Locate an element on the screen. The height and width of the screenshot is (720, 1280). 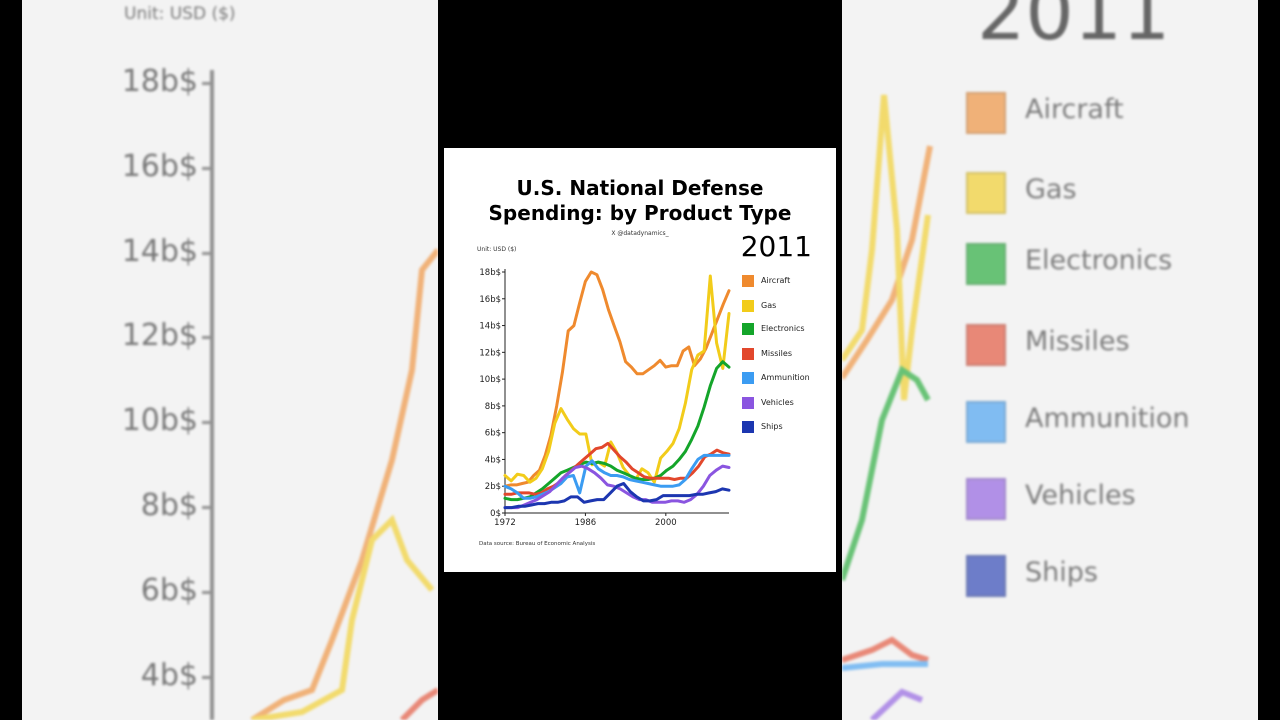
legend-label: Ships is located at coordinates (772, 426).